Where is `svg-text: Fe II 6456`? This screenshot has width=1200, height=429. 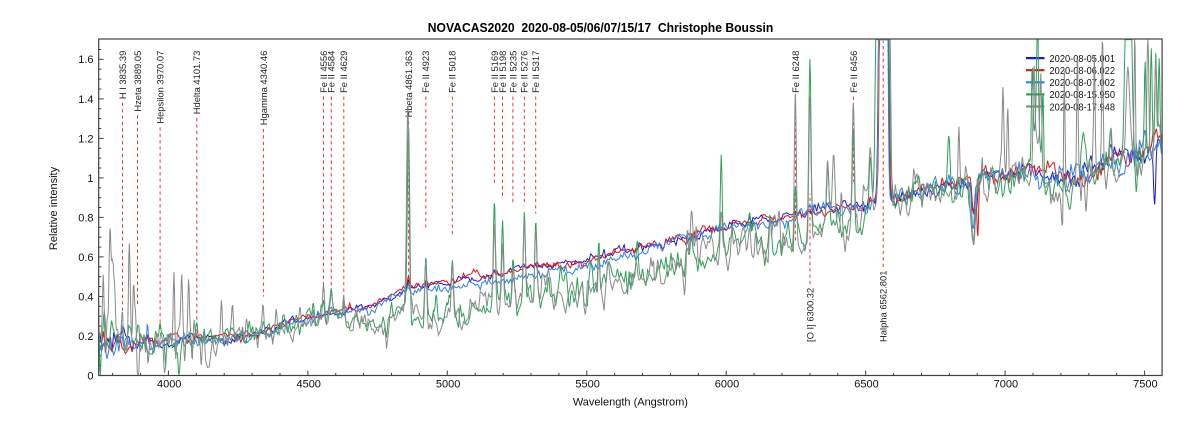
svg-text: Fe II 6456 is located at coordinates (853, 72).